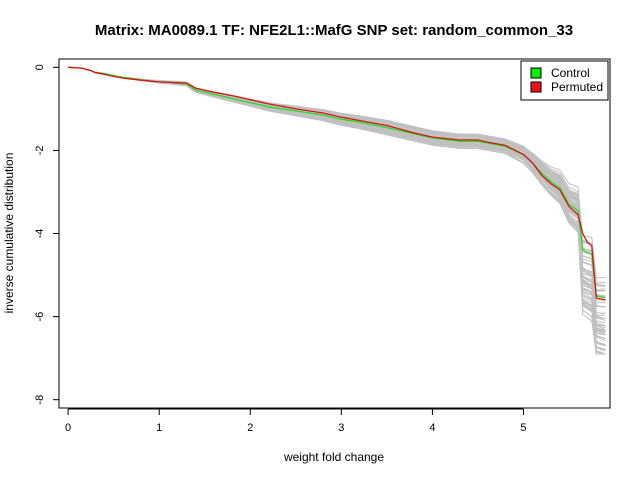 The width and height of the screenshot is (640, 480). I want to click on x-axis-label: weight fold change, so click(333, 457).